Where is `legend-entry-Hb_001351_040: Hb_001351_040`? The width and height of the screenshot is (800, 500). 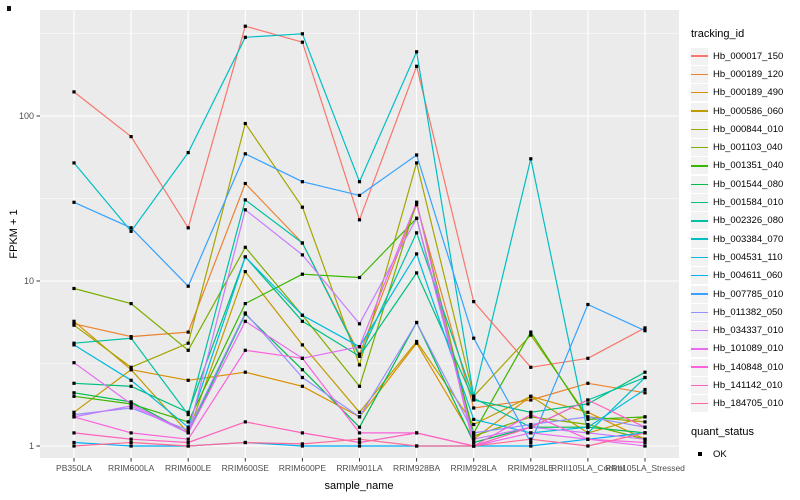 legend-entry-Hb_001351_040: Hb_001351_040 is located at coordinates (745, 166).